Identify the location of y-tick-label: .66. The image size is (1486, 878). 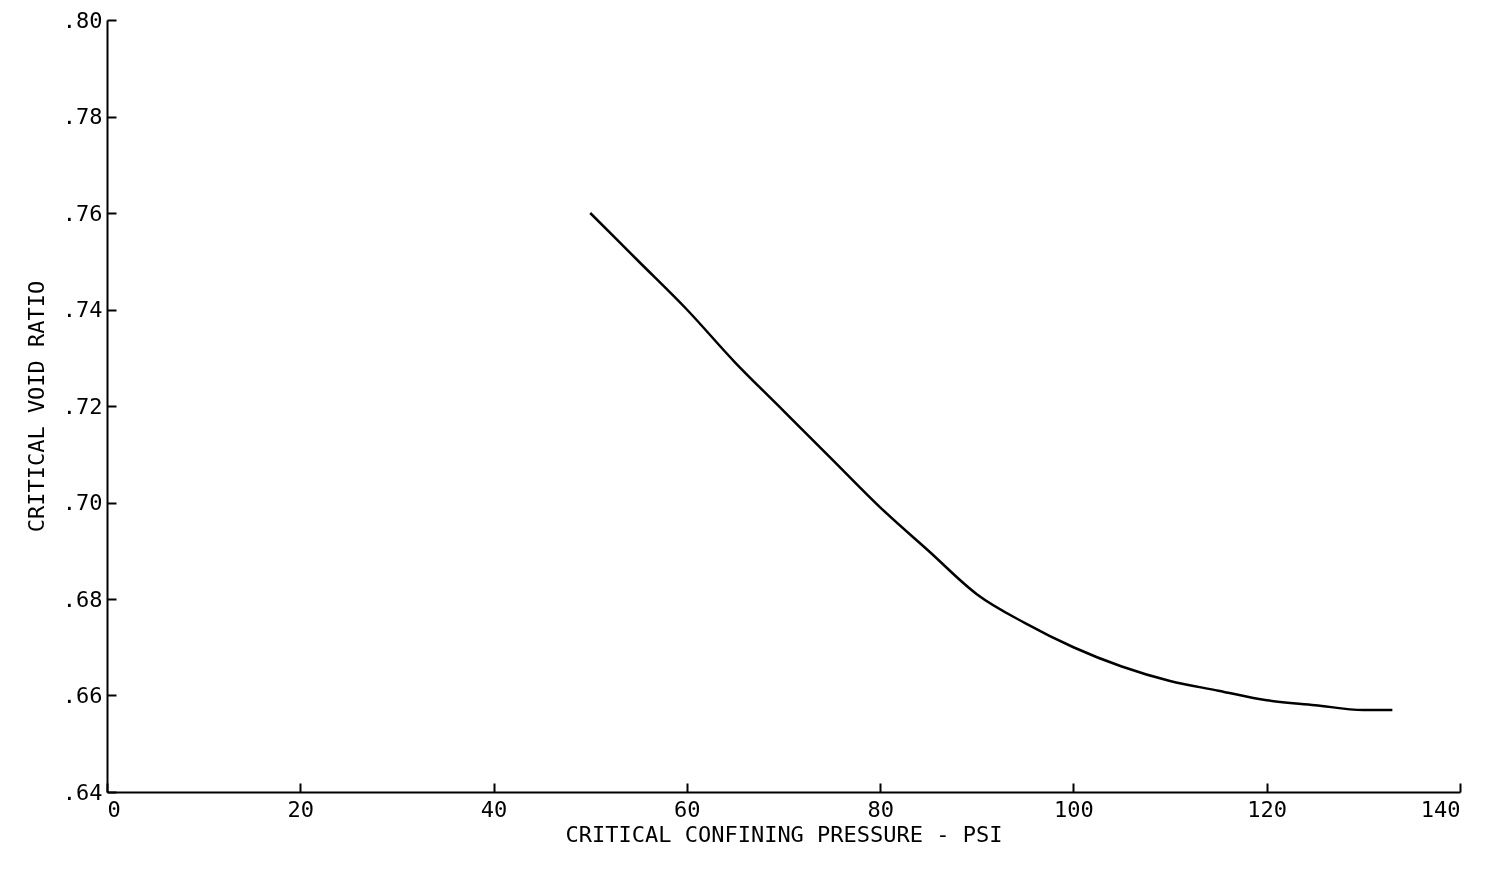
(82, 695).